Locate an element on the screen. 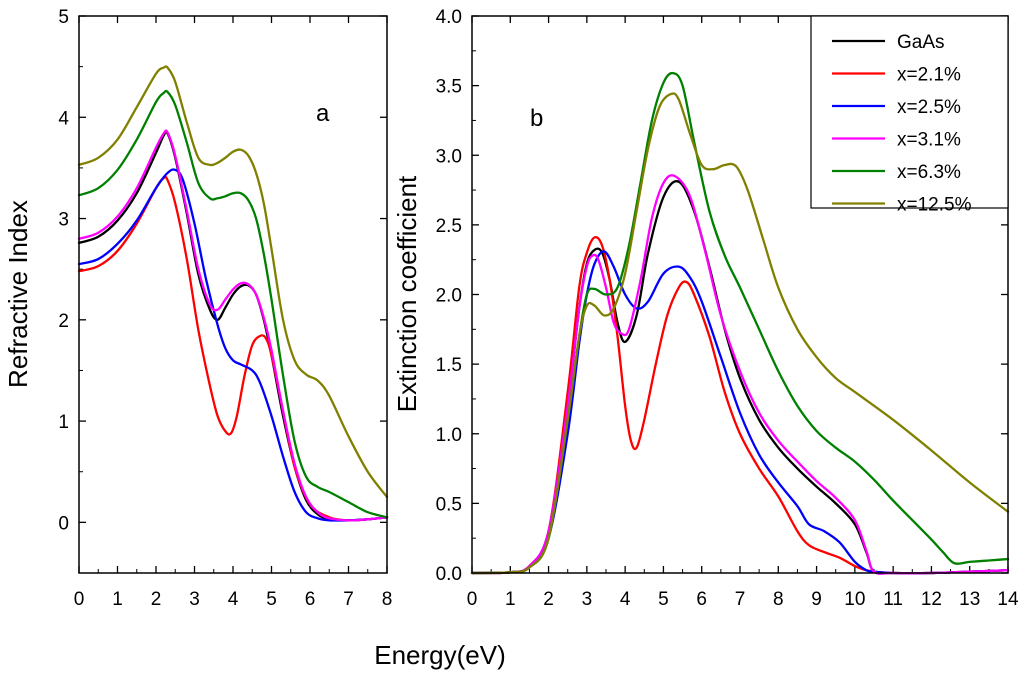 The height and width of the screenshot is (677, 1024). panel-a-ytick-label: 0 is located at coordinates (63, 523).